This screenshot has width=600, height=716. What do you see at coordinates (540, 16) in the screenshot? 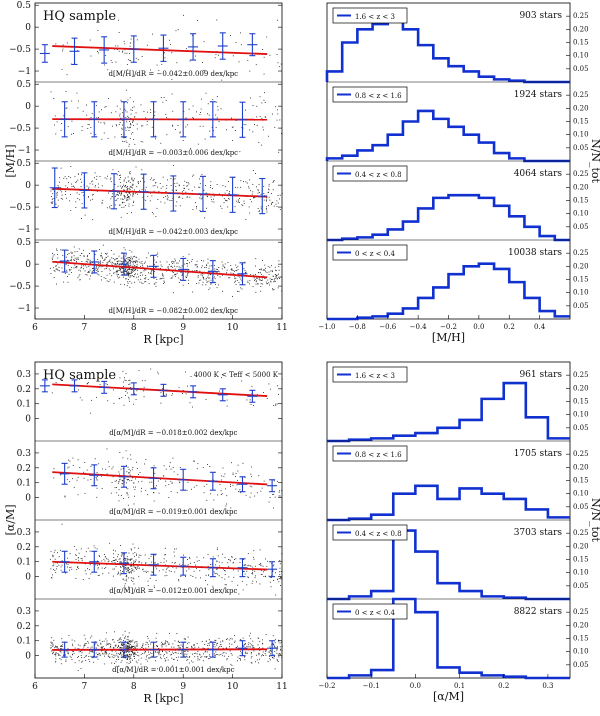
I see `star-count: 903 stars` at bounding box center [540, 16].